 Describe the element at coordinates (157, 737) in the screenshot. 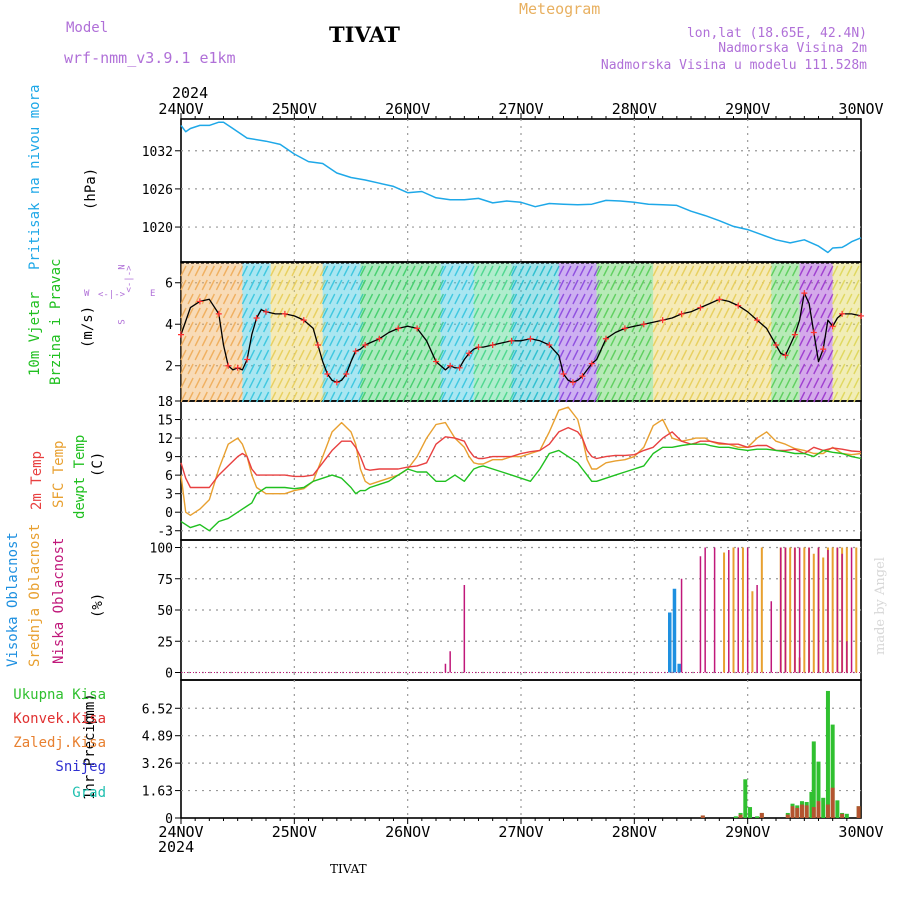

I see `ytick-label: 4.89` at that location.